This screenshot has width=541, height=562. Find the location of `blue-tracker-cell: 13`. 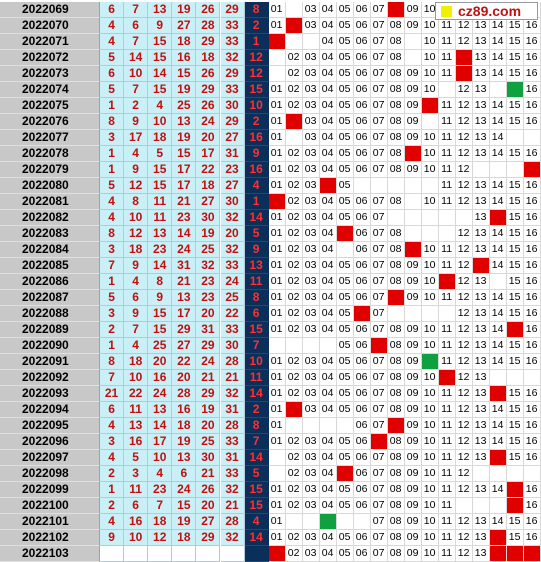

blue-tracker-cell: 13 is located at coordinates (481, 74).